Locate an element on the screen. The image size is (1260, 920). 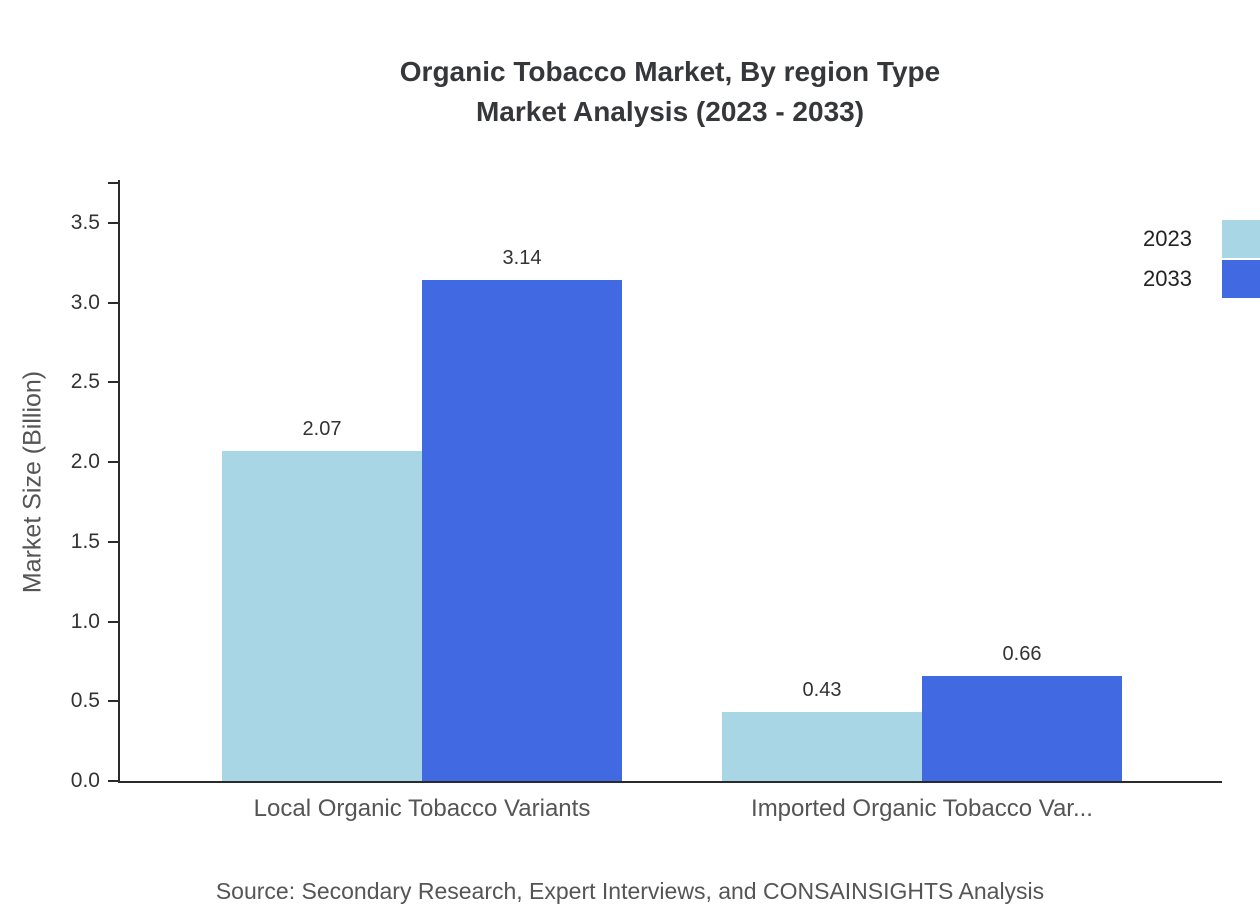
bar-2033-group1 is located at coordinates (522, 530).